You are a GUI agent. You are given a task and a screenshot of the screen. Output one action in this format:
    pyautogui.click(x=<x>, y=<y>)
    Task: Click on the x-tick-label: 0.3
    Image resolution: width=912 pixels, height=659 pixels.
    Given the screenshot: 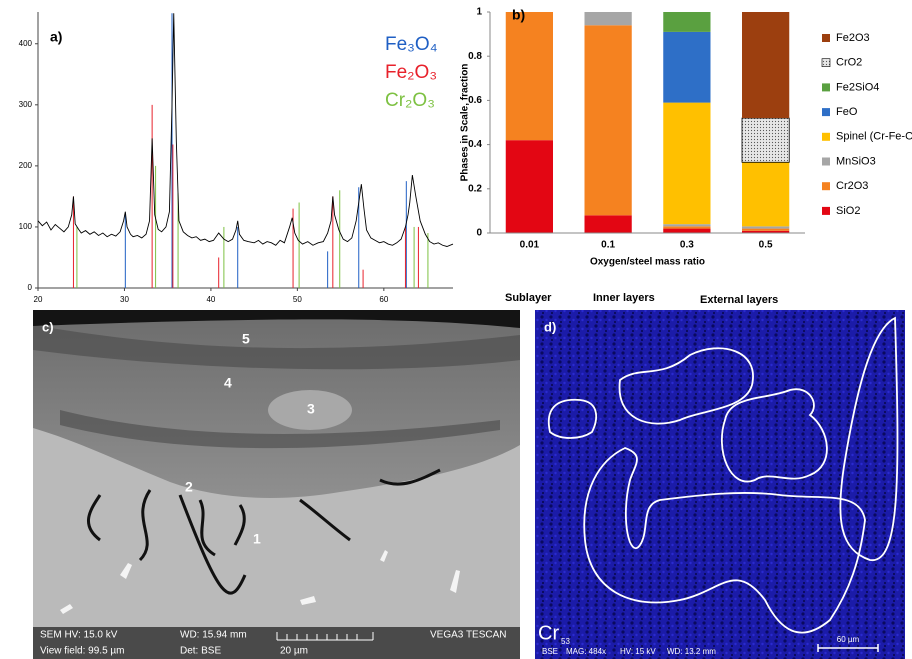 What is the action you would take?
    pyautogui.click(x=687, y=245)
    